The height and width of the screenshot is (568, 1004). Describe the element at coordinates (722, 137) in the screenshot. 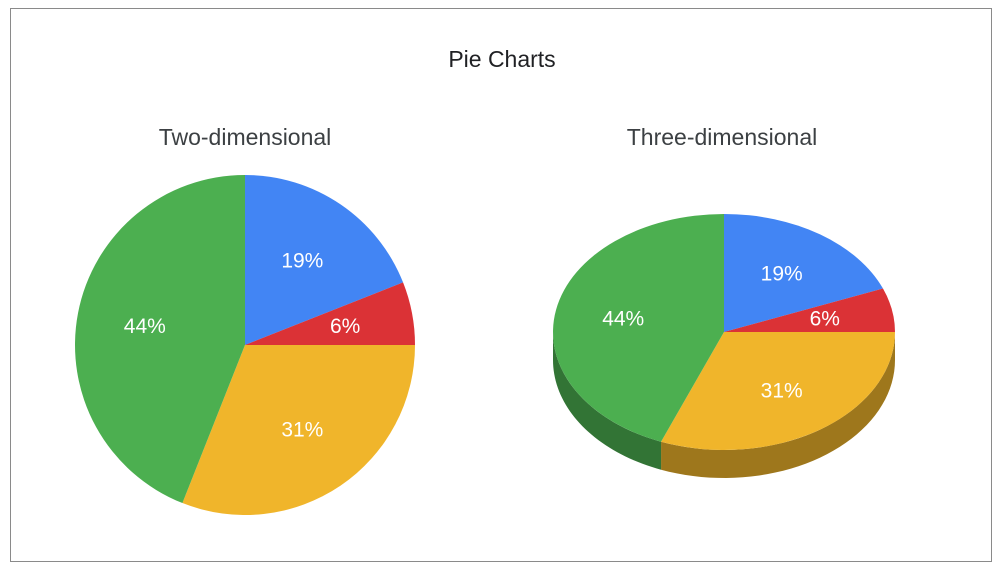

I see `chart-title-3d: Three-dimensional` at that location.